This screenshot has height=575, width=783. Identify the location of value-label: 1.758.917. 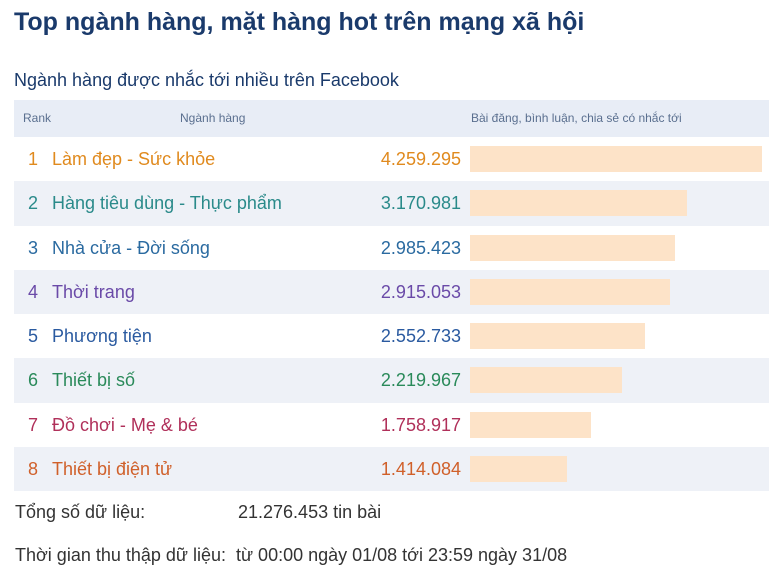
(420, 424).